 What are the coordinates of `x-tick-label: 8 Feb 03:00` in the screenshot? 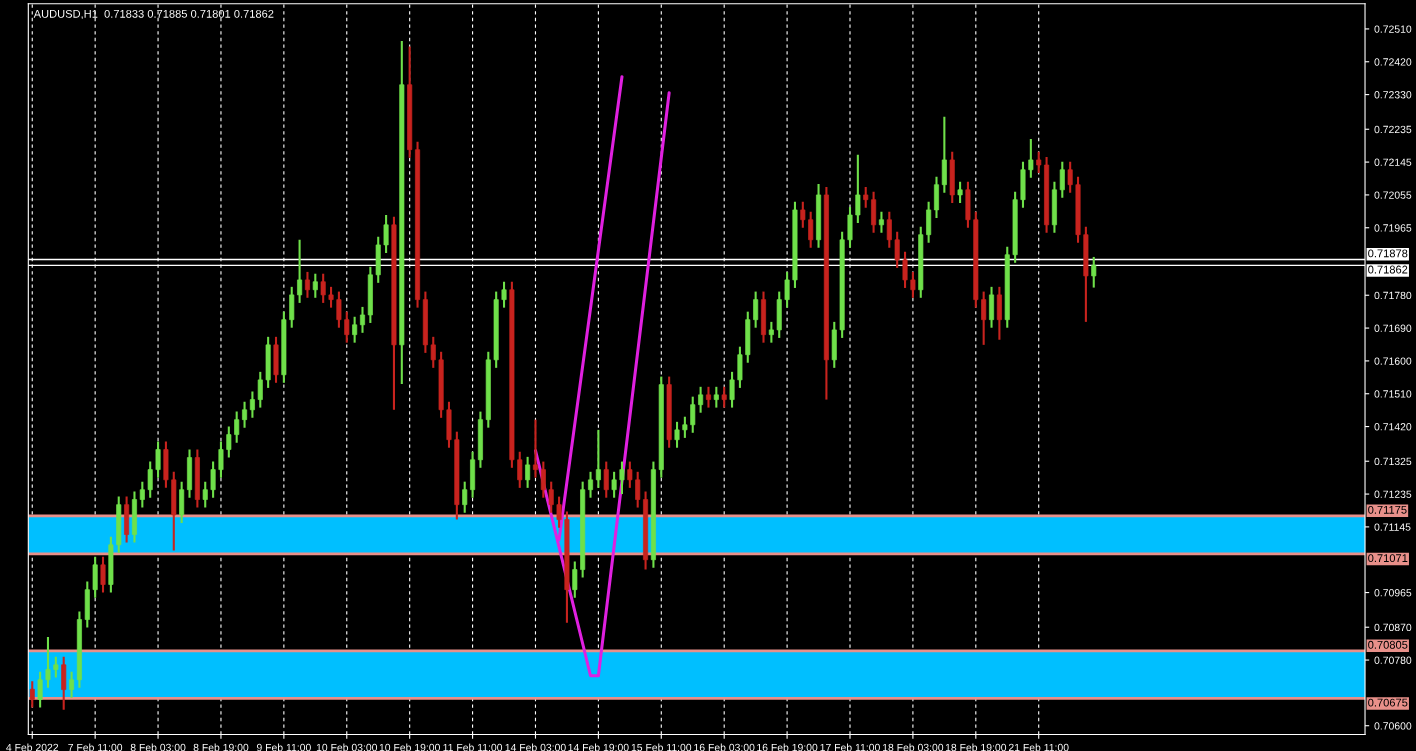 It's located at (158, 747).